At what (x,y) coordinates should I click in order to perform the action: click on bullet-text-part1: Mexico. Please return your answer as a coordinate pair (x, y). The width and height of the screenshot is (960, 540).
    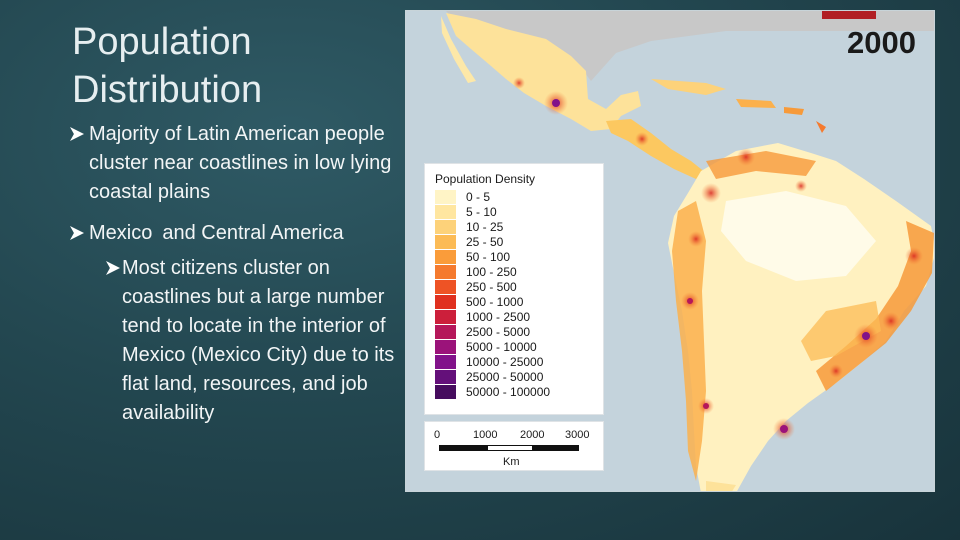
    Looking at the image, I should click on (121, 233).